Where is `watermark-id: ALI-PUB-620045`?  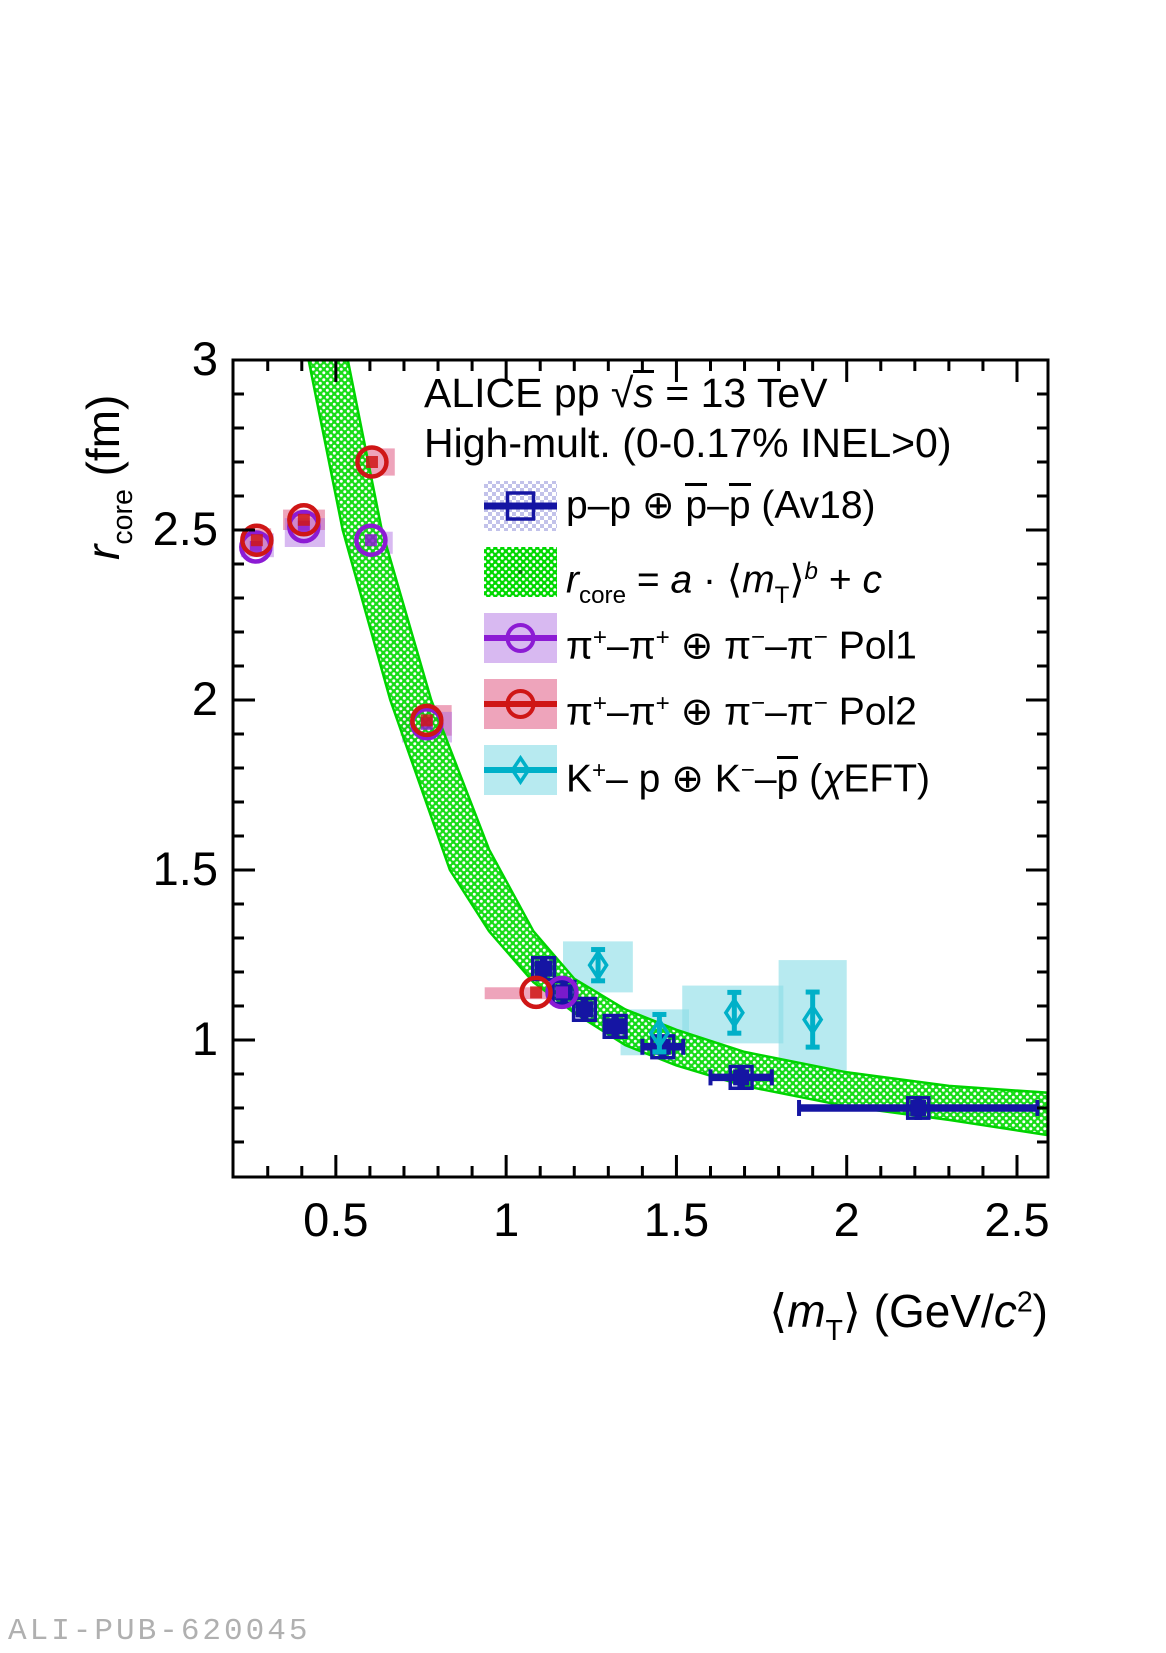
watermark-id: ALI-PUB-620045 is located at coordinates (159, 1631).